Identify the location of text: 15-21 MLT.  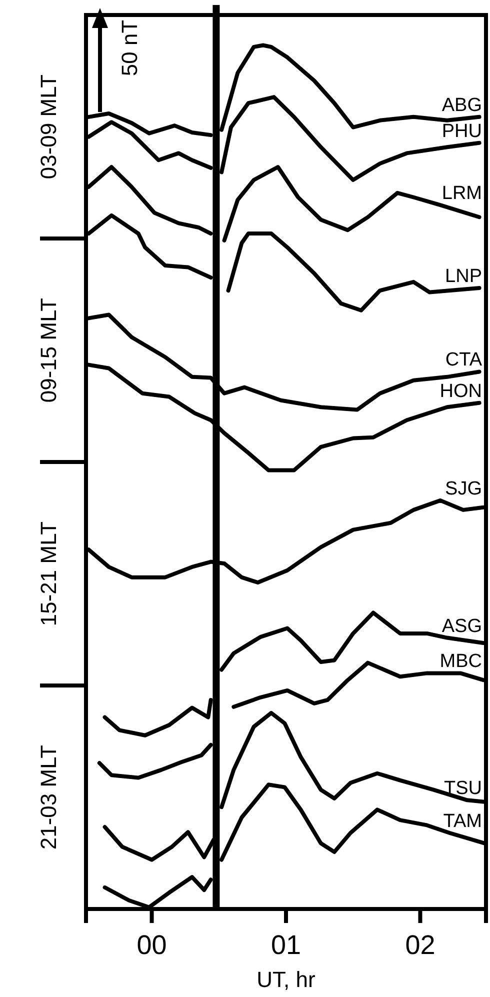
(48, 573).